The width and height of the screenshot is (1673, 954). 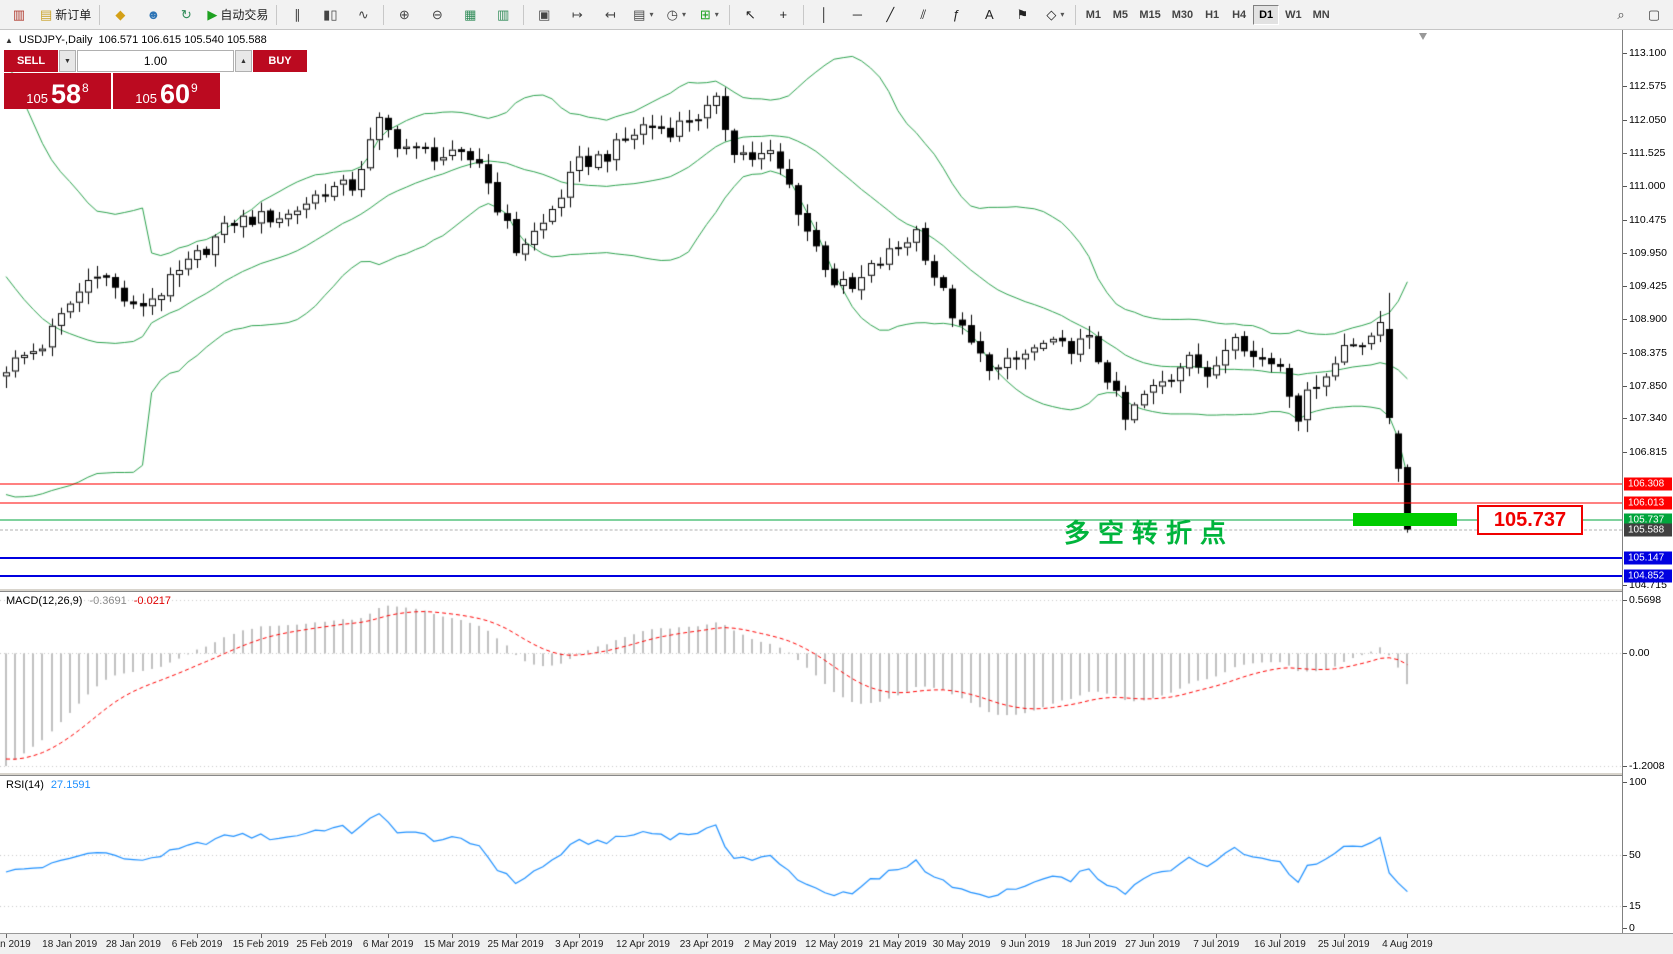 I want to click on data-window-button: ▥, so click(x=503, y=15).